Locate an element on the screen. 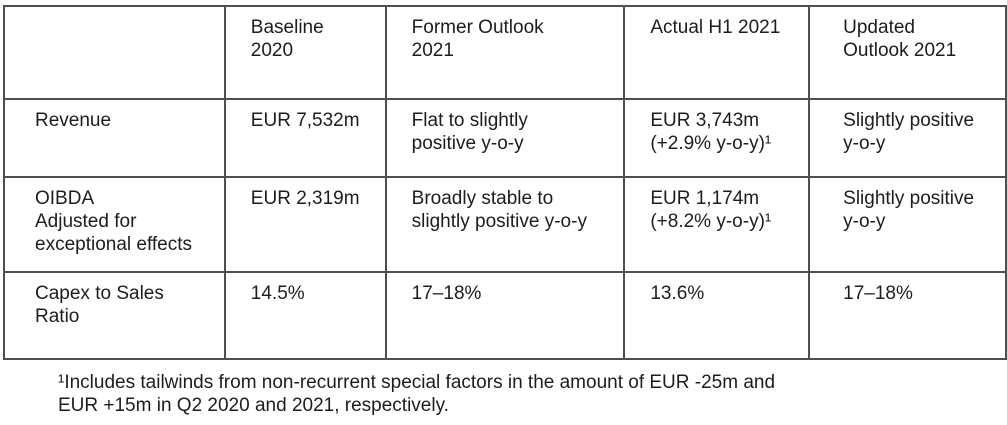  header-cell-actual-h1-2021: Actual H1 2021 is located at coordinates (717, 52).